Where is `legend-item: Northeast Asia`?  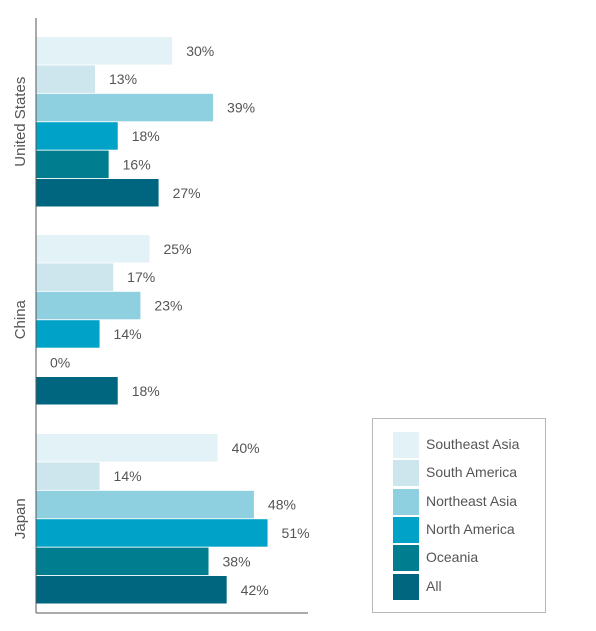
legend-item: Northeast Asia is located at coordinates (468, 501).